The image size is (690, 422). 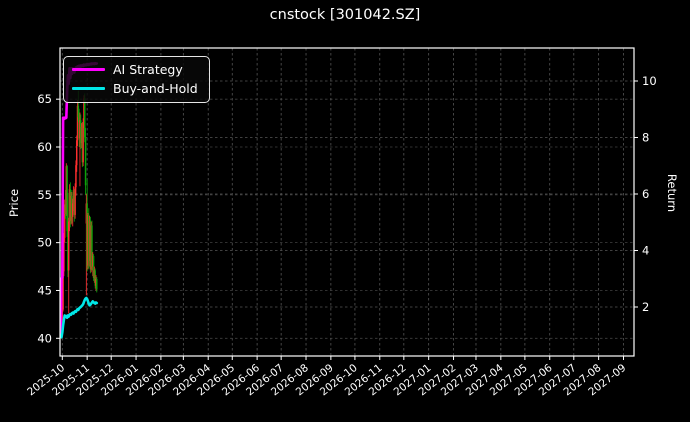 I want to click on svg-text: 4, so click(x=645, y=251).